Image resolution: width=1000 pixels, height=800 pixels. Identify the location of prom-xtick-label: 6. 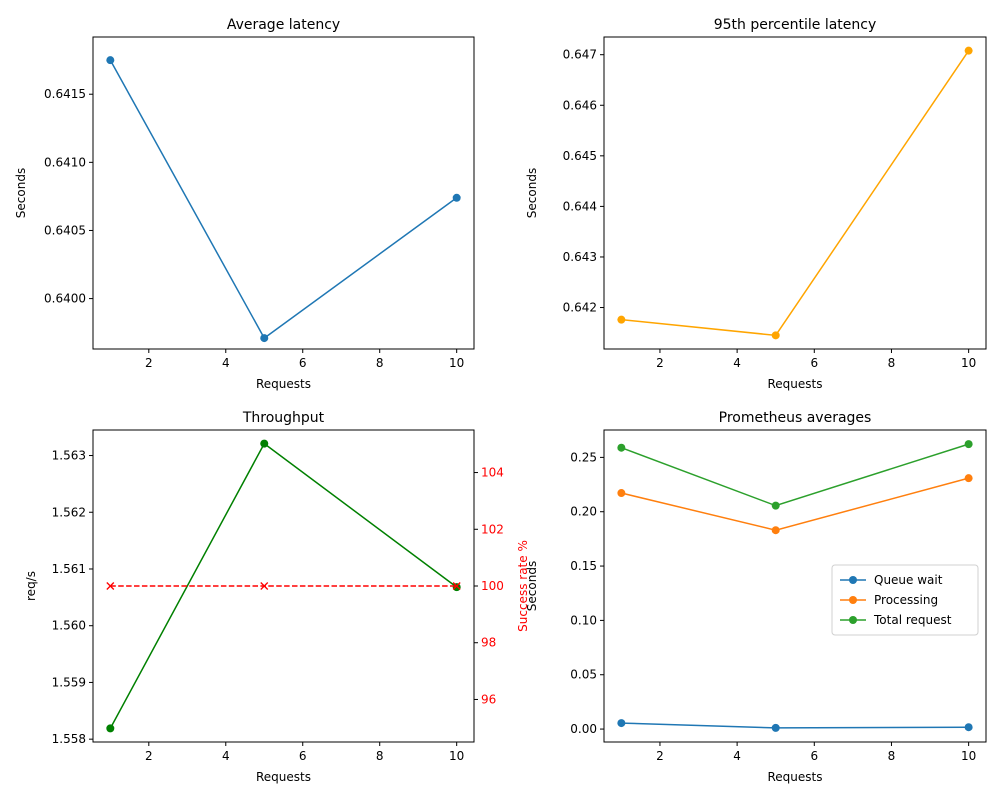
(814, 756).